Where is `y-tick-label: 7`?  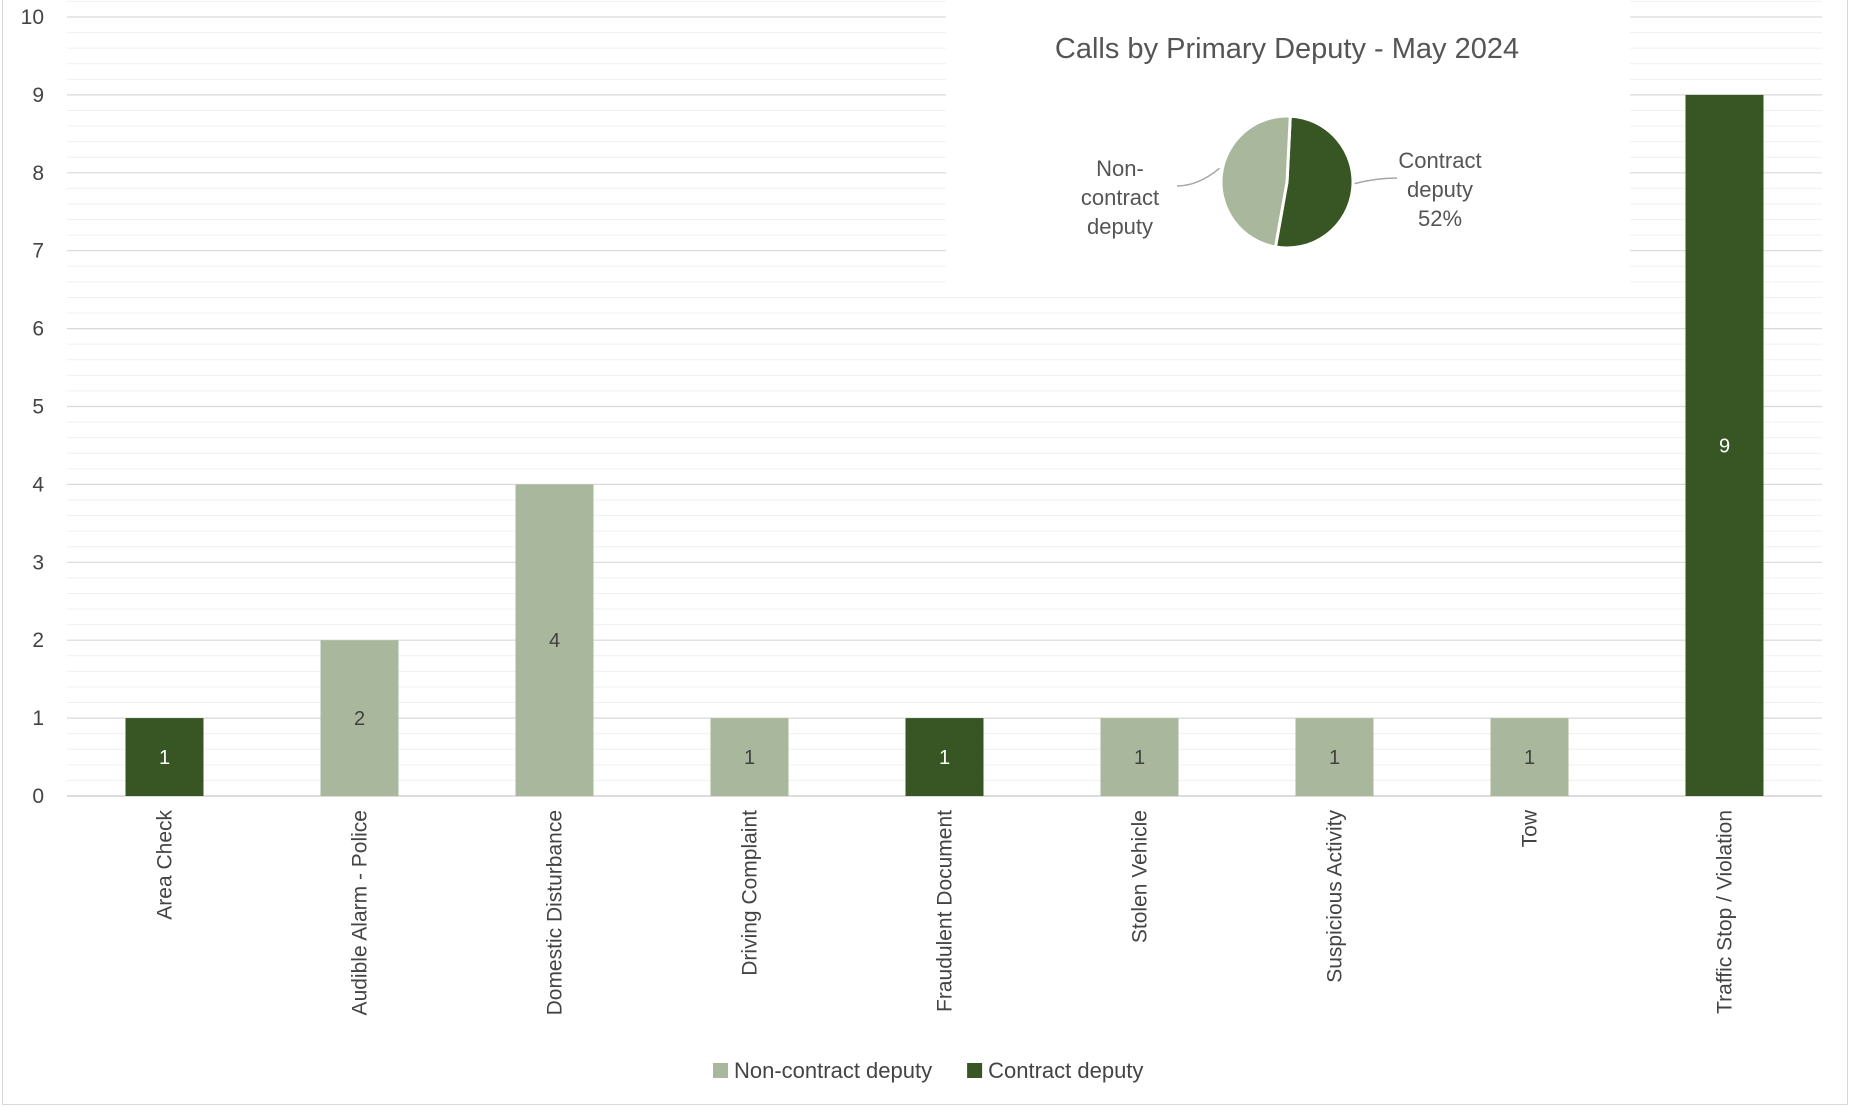
y-tick-label: 7 is located at coordinates (38, 251).